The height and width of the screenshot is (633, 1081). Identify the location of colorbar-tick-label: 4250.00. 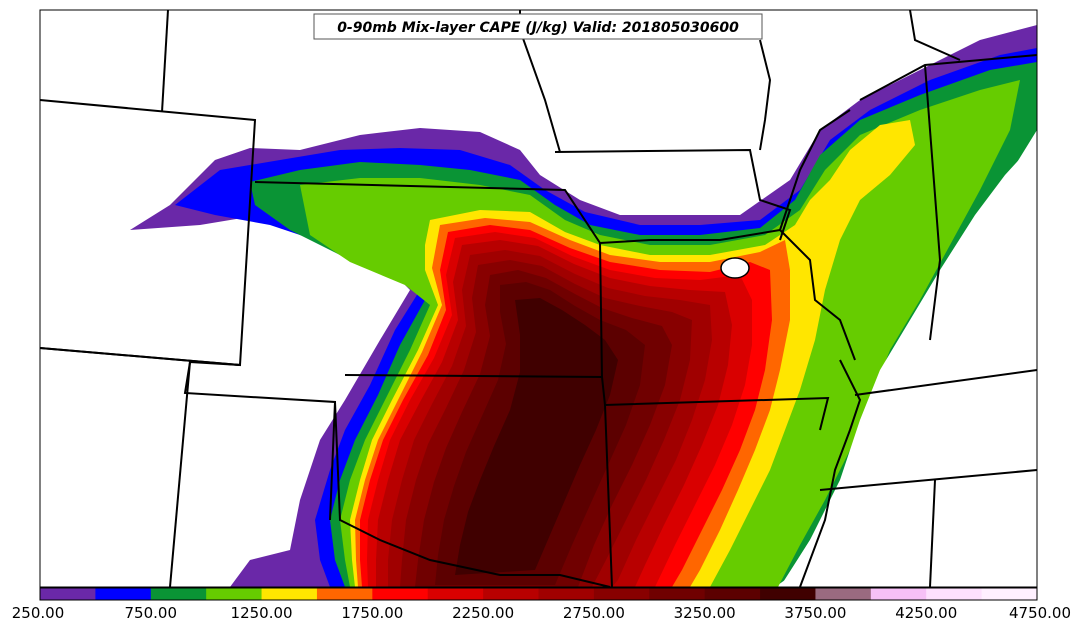
(926, 613).